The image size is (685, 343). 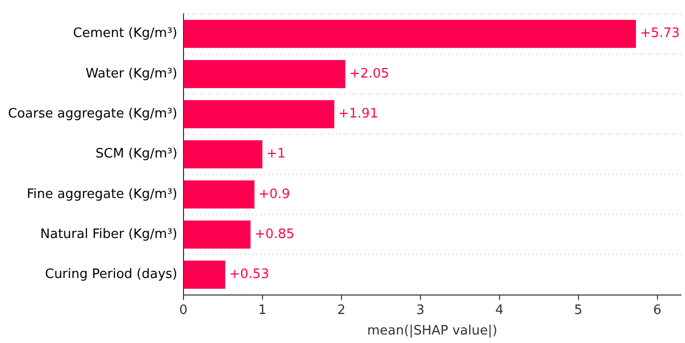 What do you see at coordinates (432, 331) in the screenshot?
I see `x-axis-title: mean(|SHAP value|)` at bounding box center [432, 331].